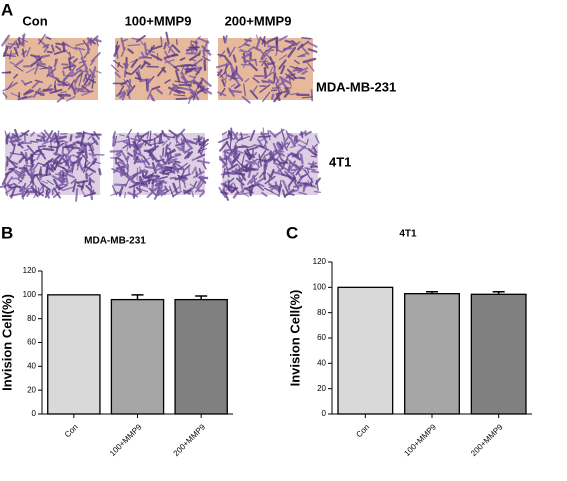 This screenshot has height=481, width=567. What do you see at coordinates (158, 20) in the screenshot?
I see `column-label: 100+MMP9` at bounding box center [158, 20].